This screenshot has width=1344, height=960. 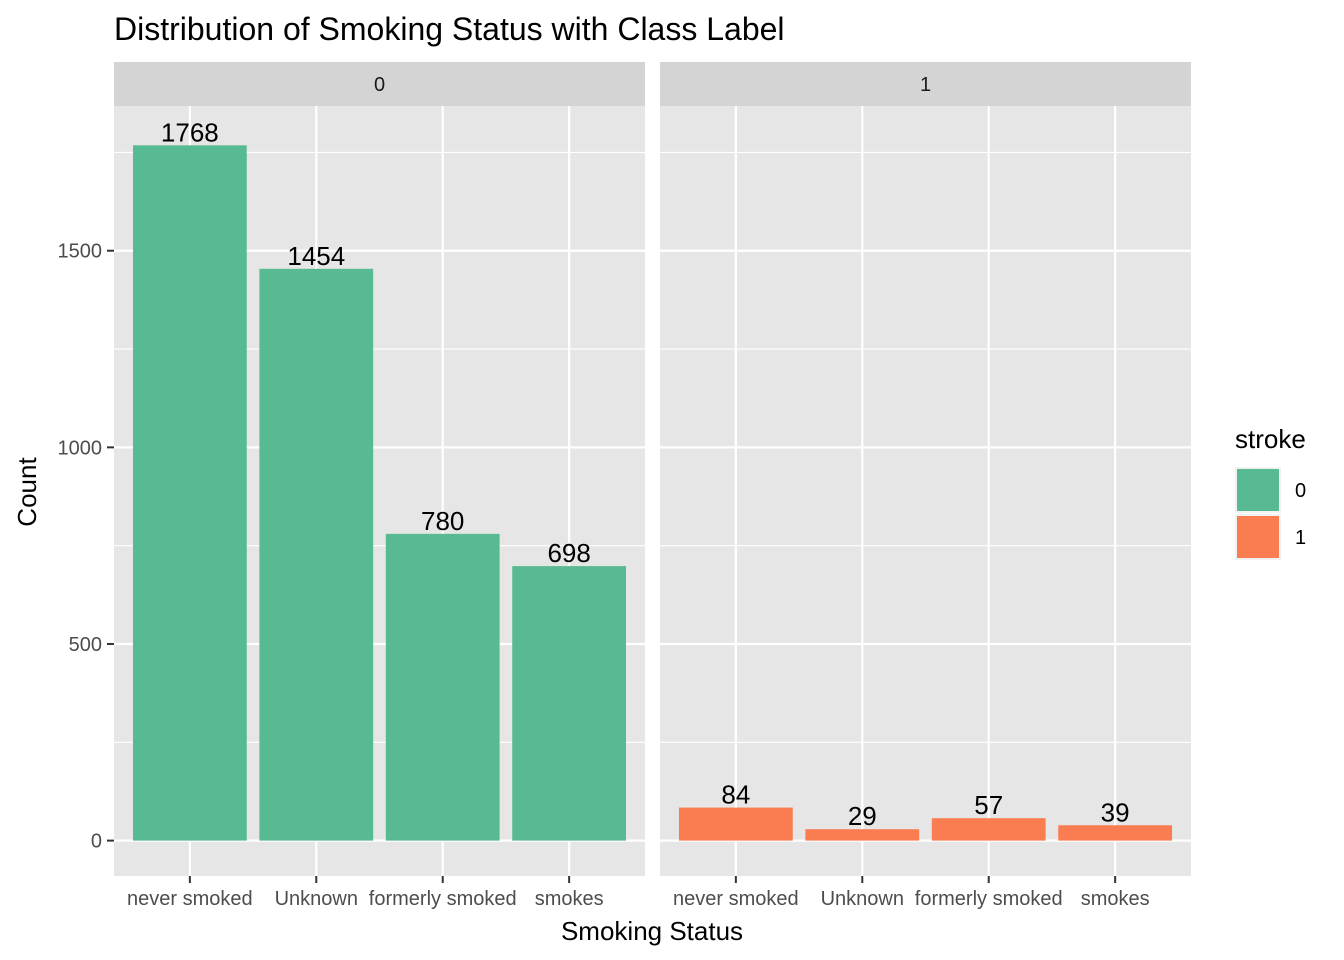 What do you see at coordinates (442, 521) in the screenshot?
I see `bar-value-label: 780` at bounding box center [442, 521].